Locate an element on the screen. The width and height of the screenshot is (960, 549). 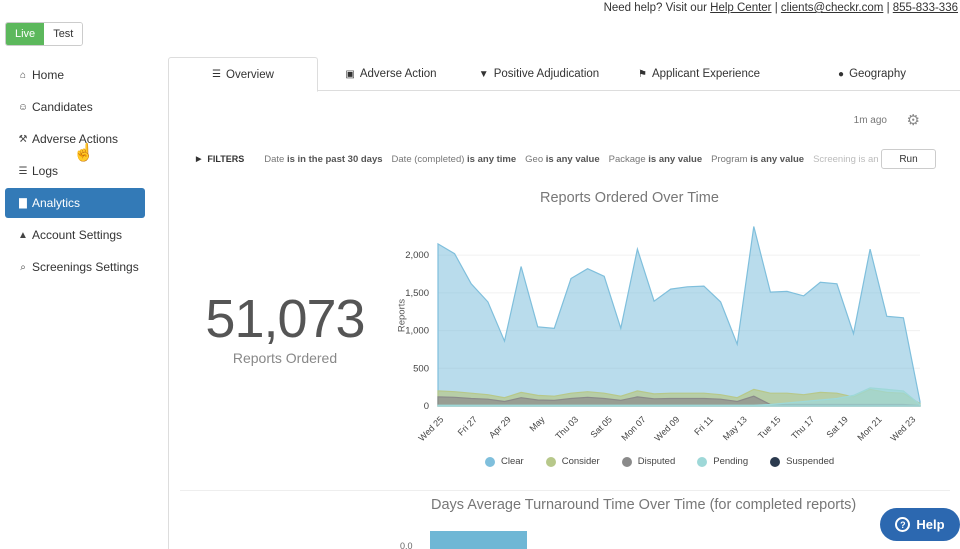
filter-key: Screening is located at coordinates (834, 159).